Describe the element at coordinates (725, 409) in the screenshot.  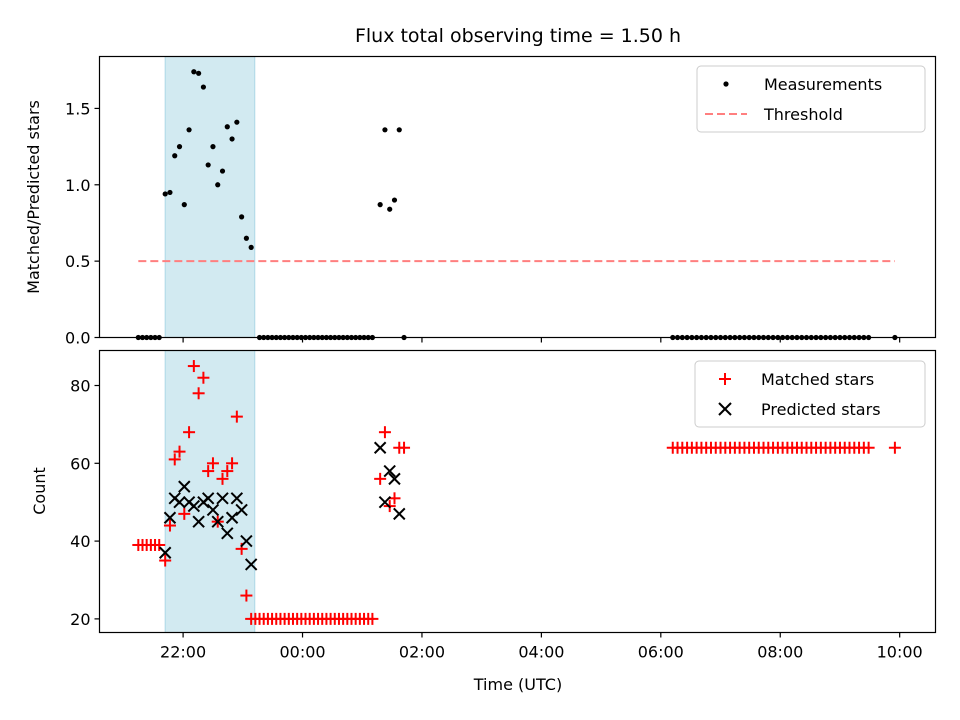
I see `predicted-legend-marker` at that location.